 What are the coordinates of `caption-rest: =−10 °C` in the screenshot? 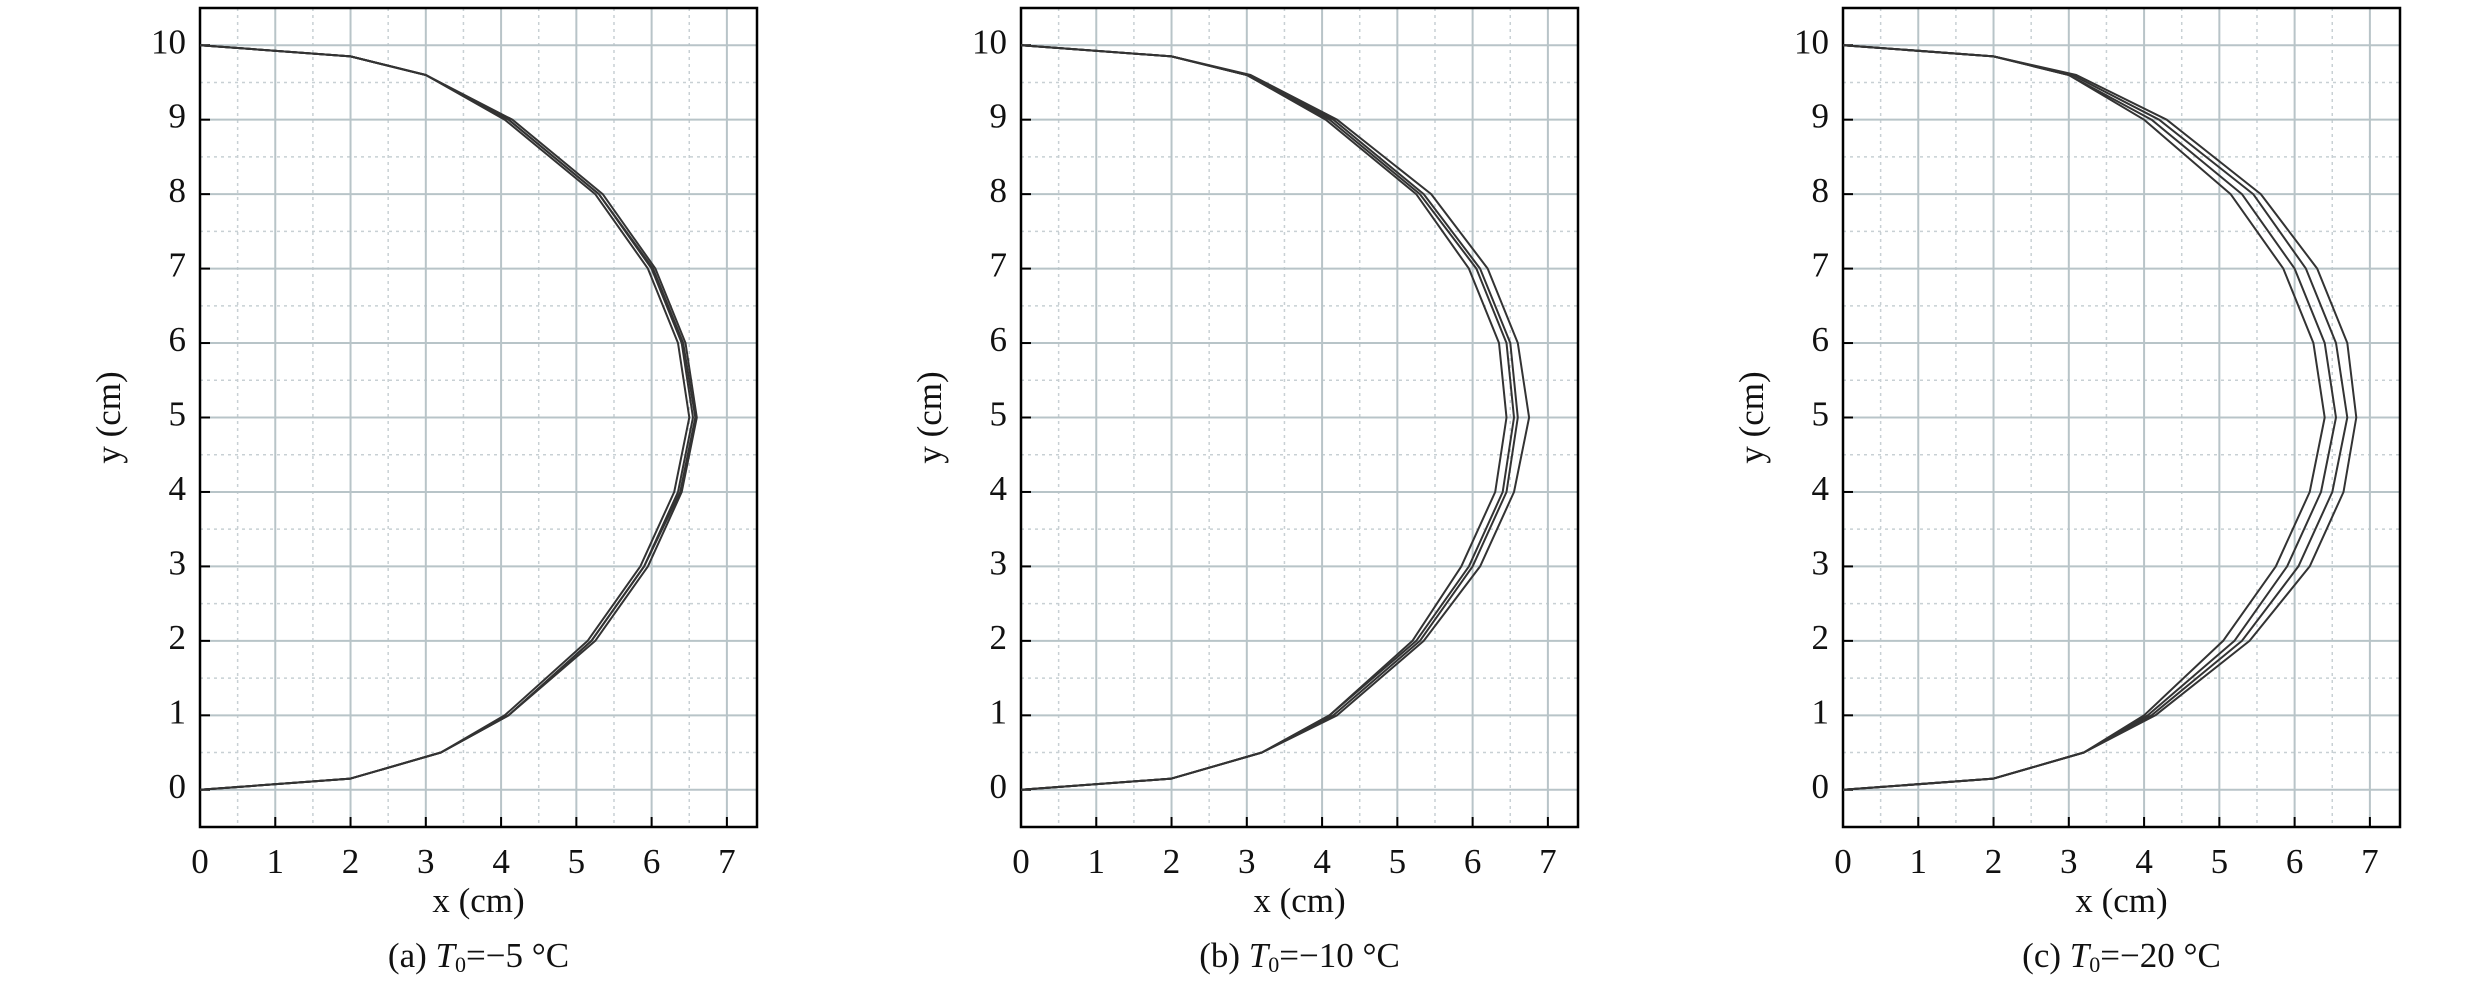 It's located at (1339, 955).